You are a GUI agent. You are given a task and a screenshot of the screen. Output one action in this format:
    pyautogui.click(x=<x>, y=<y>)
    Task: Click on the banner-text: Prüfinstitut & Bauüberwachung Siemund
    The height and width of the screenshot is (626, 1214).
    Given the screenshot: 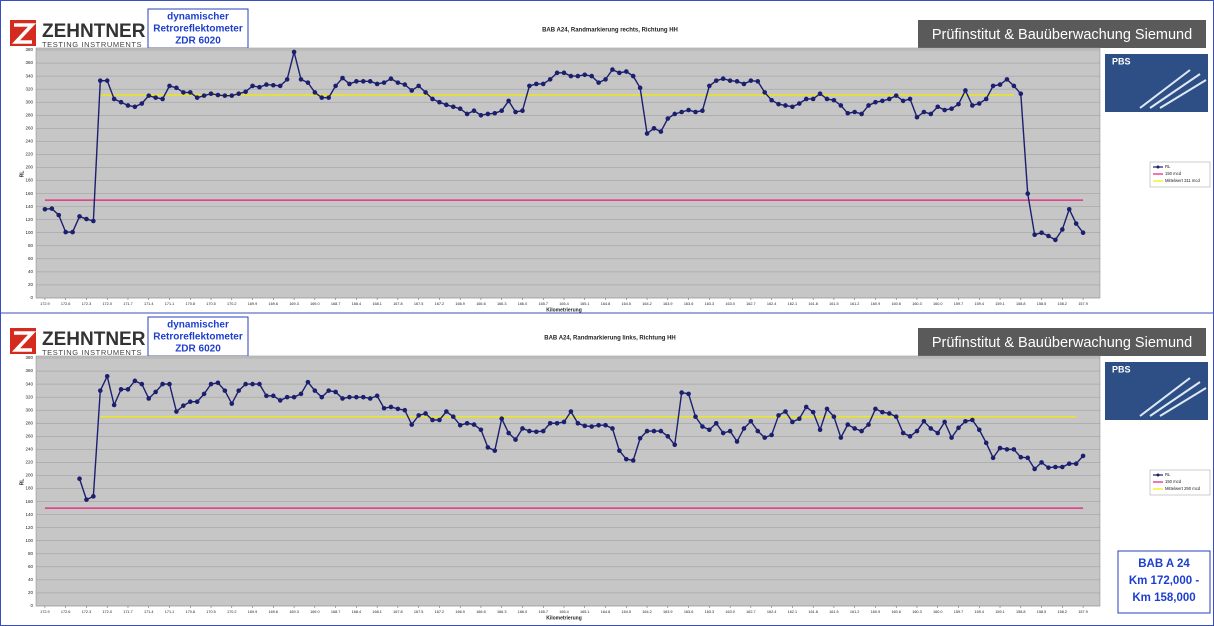 What is the action you would take?
    pyautogui.click(x=1062, y=35)
    